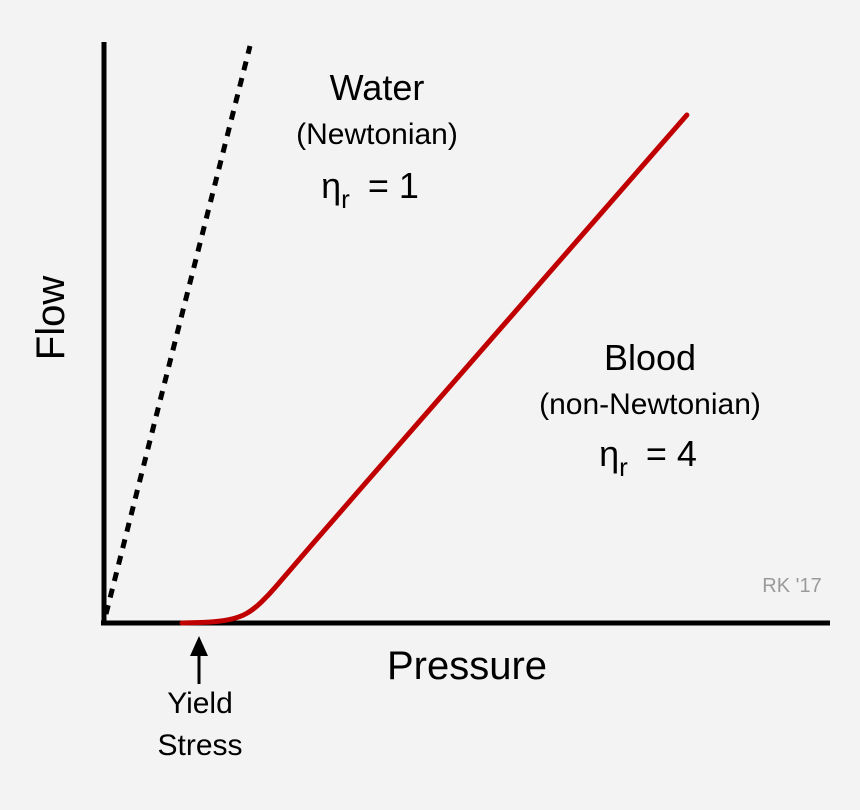 The height and width of the screenshot is (810, 860). Describe the element at coordinates (51, 318) in the screenshot. I see `y-axis-label: Flow` at that location.